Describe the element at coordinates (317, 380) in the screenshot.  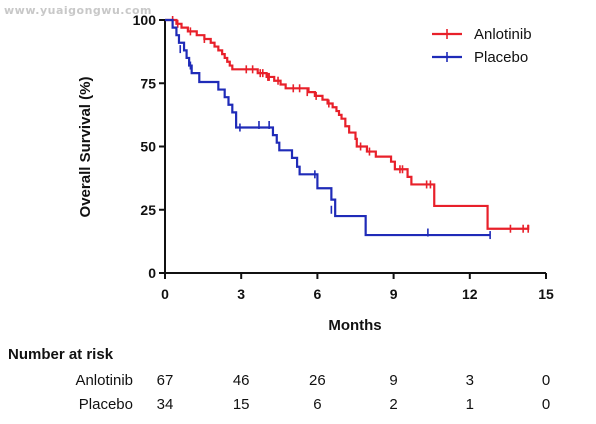
I see `risk-count: 26` at that location.